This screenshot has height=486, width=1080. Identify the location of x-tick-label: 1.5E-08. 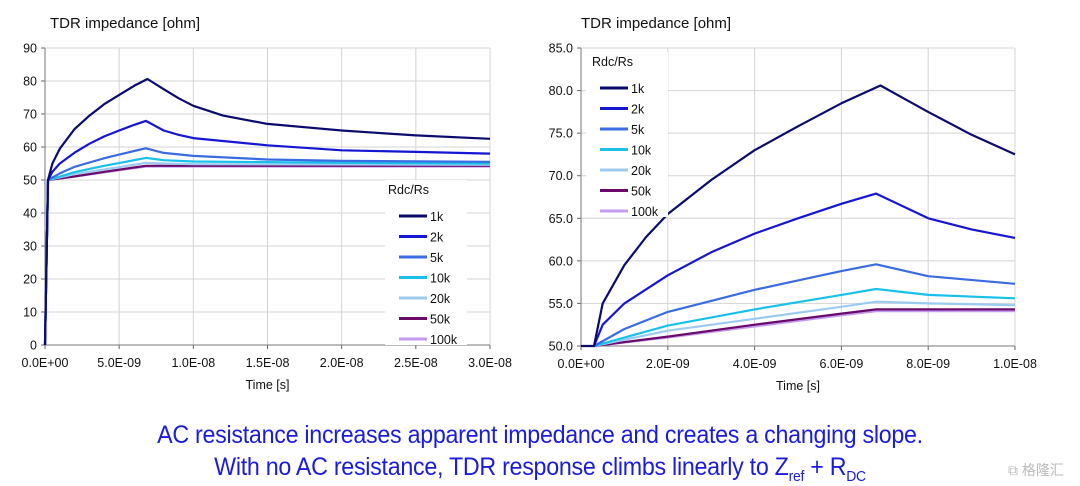
(268, 363).